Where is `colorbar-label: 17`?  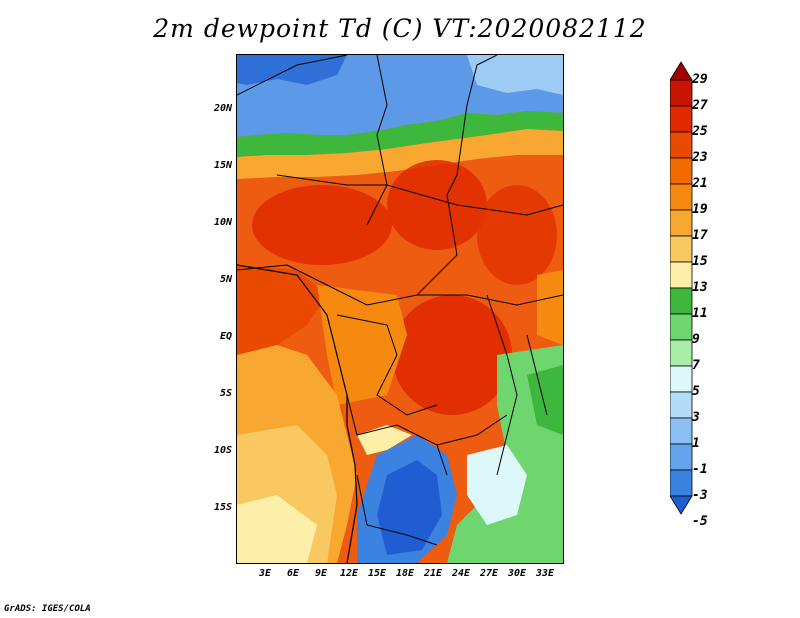
colorbar-label: 17 is located at coordinates (700, 235).